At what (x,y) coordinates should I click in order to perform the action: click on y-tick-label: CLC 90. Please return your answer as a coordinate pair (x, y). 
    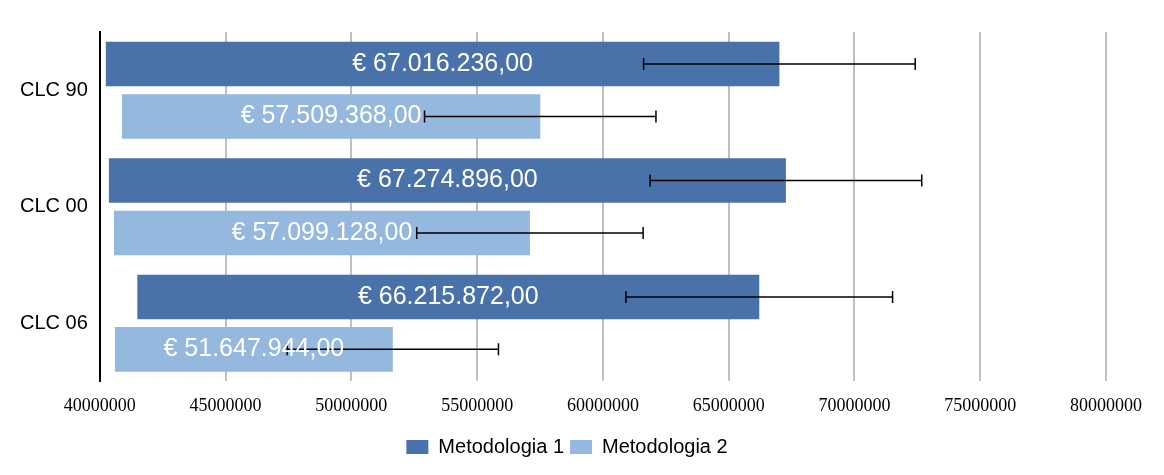
    Looking at the image, I should click on (54, 88).